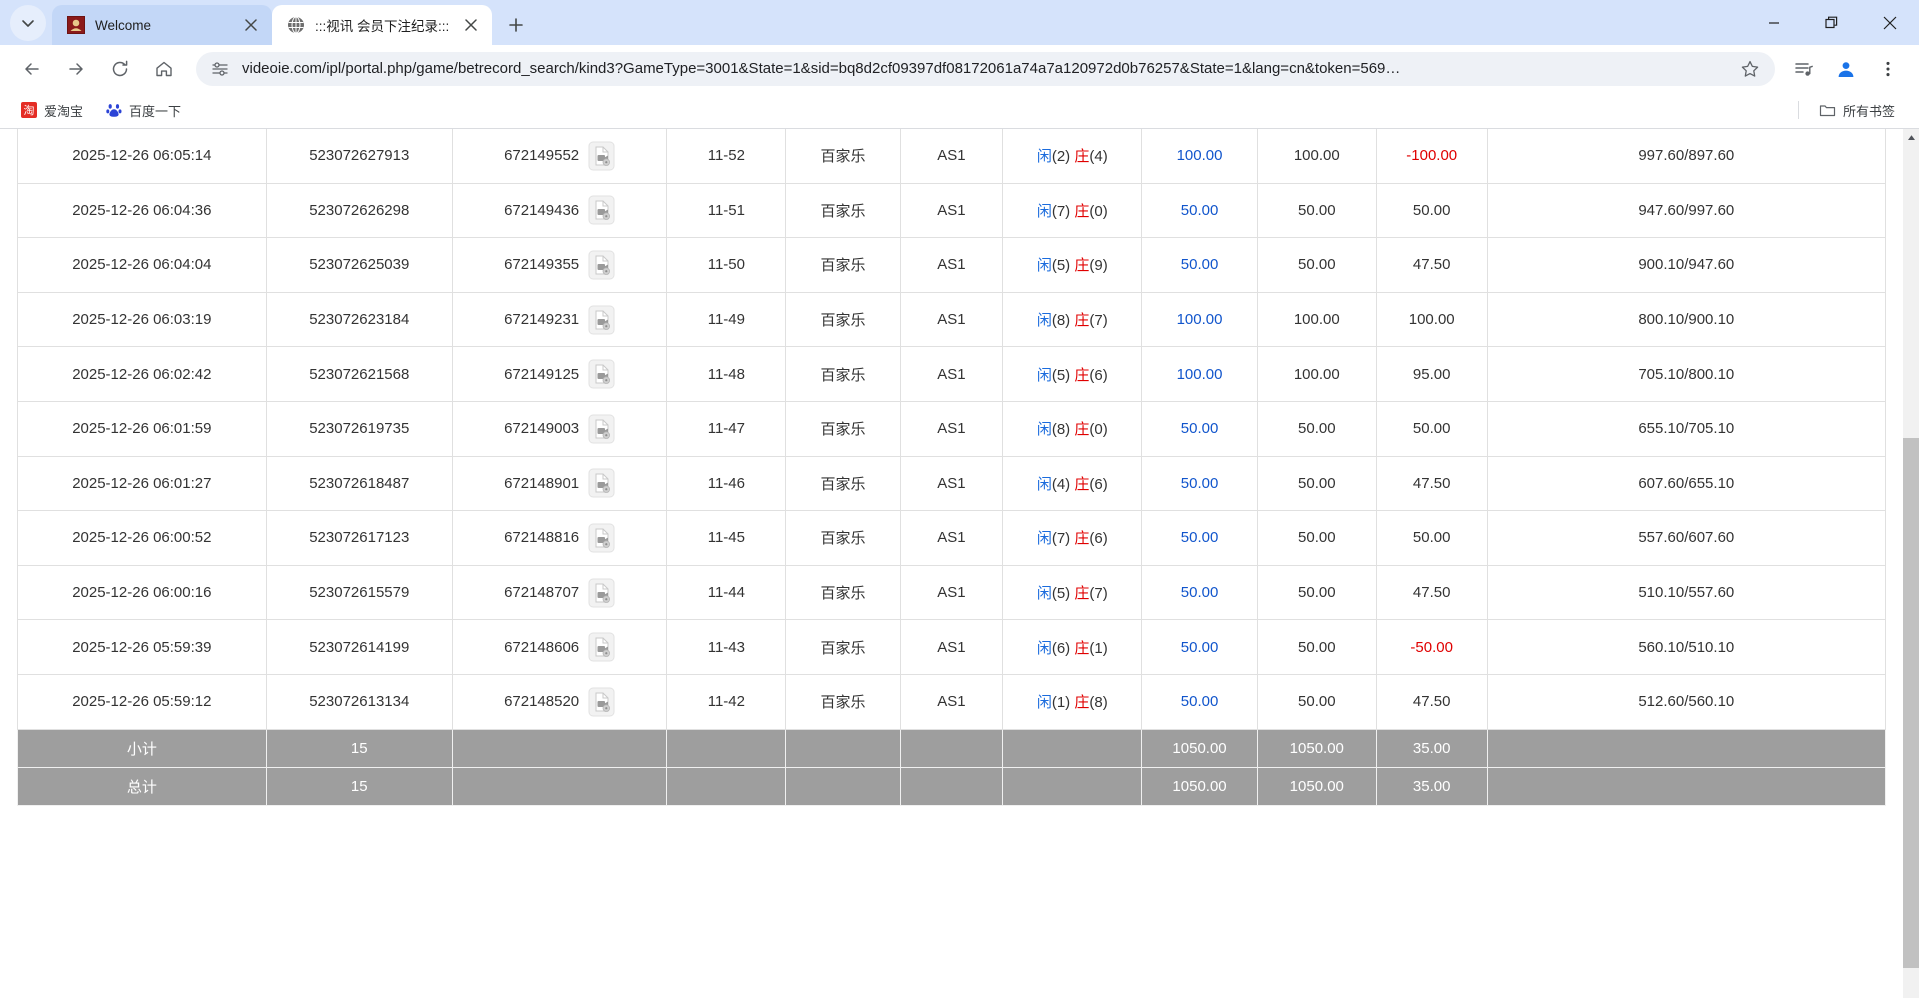  What do you see at coordinates (559, 374) in the screenshot?
I see `cell-game-id: 672149125` at bounding box center [559, 374].